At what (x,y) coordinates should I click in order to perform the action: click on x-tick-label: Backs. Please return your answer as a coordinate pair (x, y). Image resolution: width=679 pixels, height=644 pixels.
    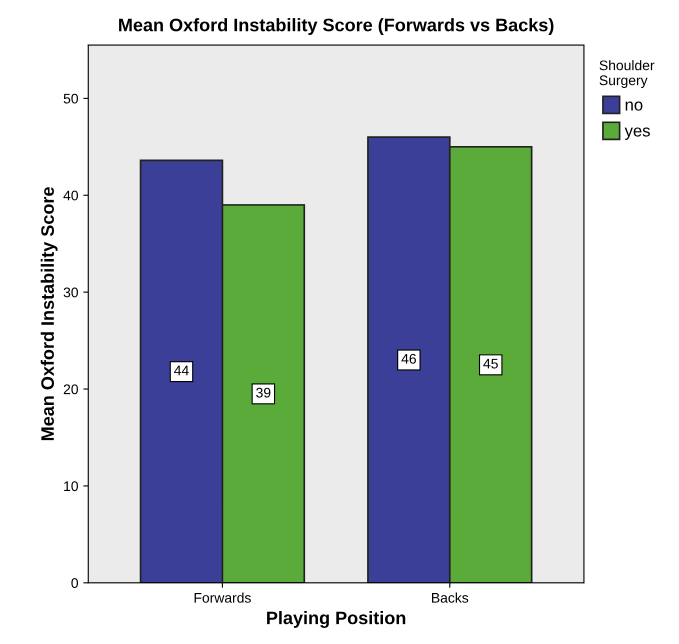
    Looking at the image, I should click on (450, 597).